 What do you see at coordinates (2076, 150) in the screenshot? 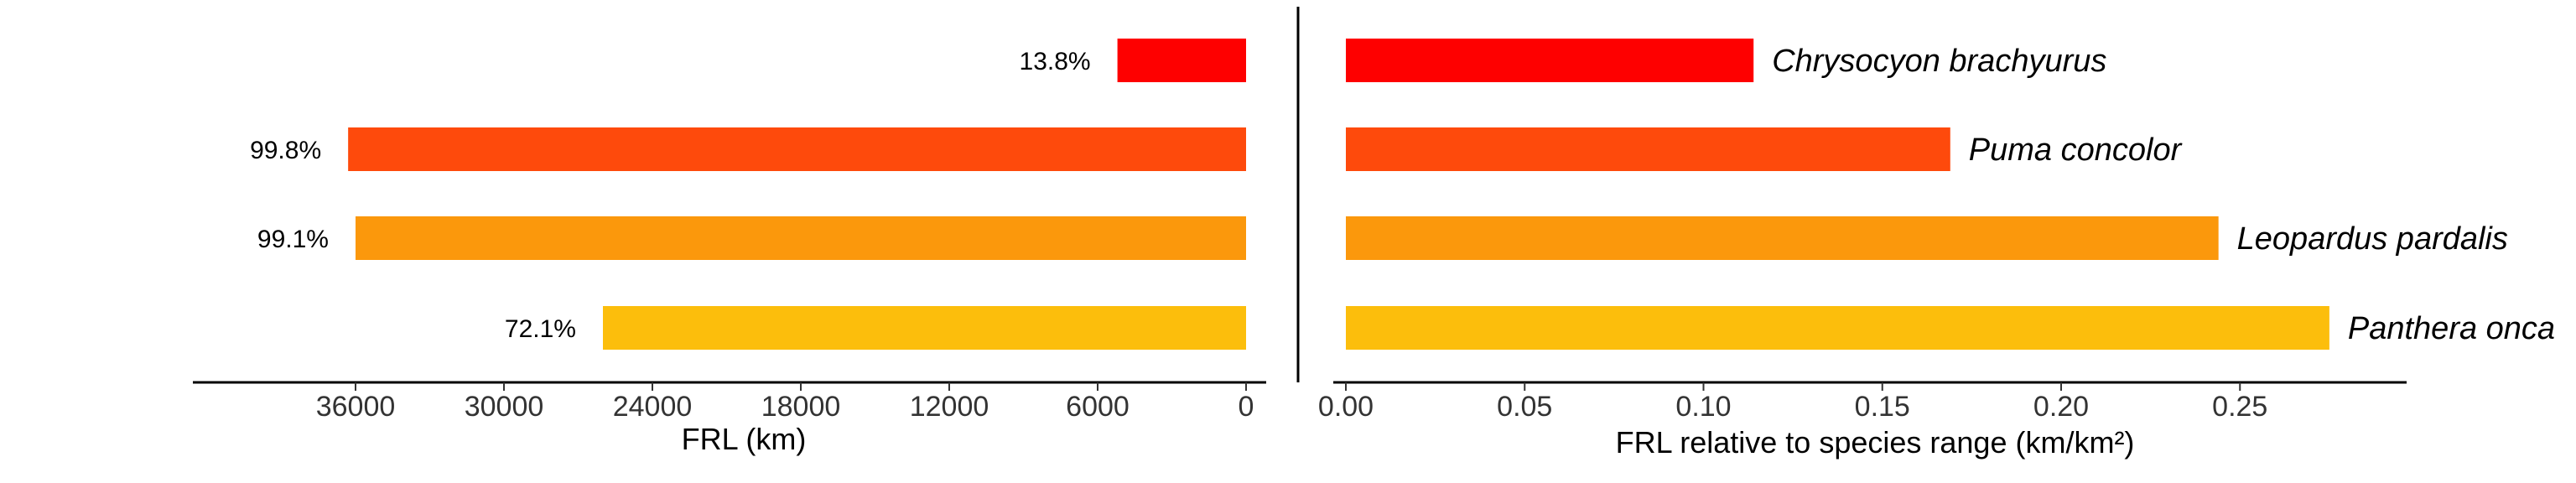
I see `species-label: Puma concolor` at bounding box center [2076, 150].